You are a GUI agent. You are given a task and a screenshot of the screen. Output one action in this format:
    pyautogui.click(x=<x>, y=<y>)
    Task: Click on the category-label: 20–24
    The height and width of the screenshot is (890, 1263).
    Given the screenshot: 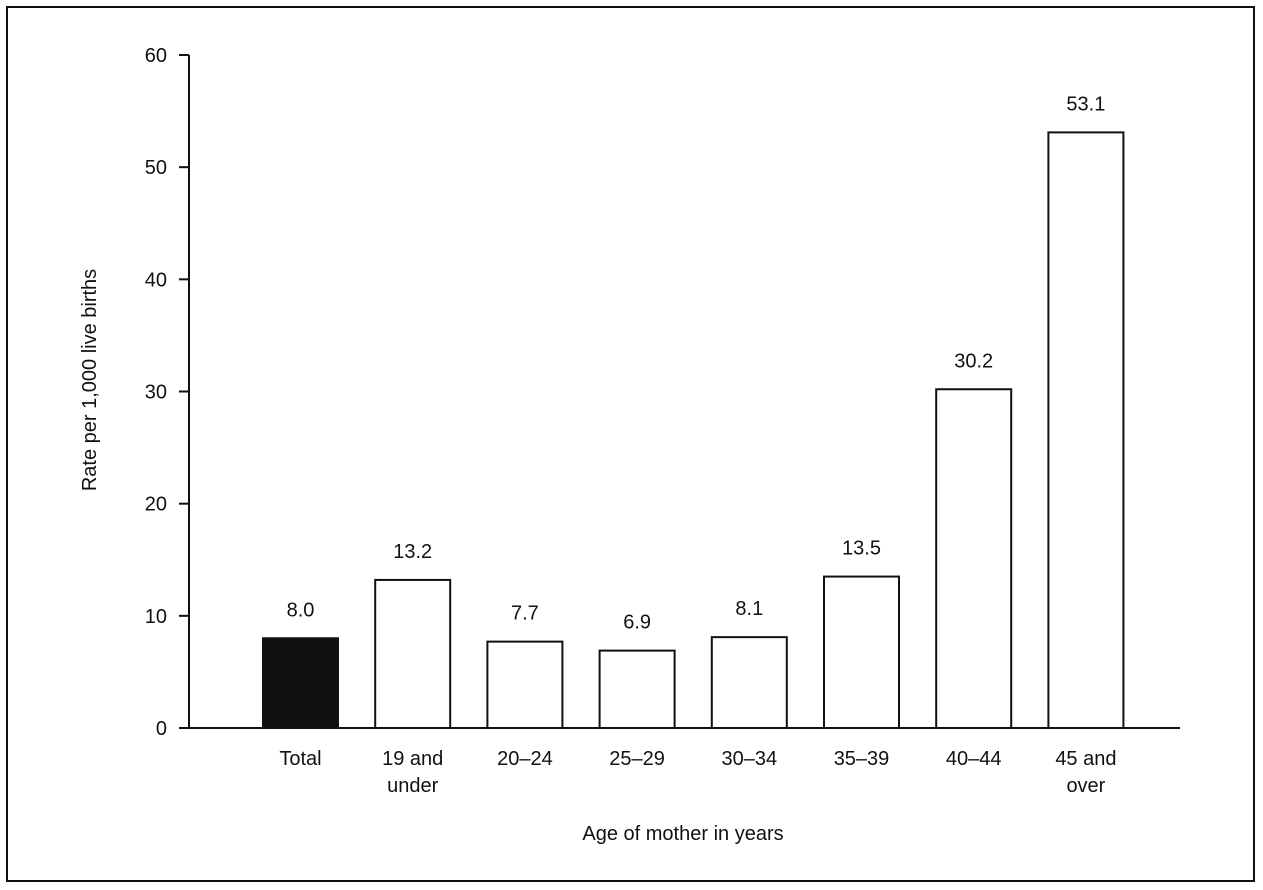 What is the action you would take?
    pyautogui.click(x=525, y=759)
    